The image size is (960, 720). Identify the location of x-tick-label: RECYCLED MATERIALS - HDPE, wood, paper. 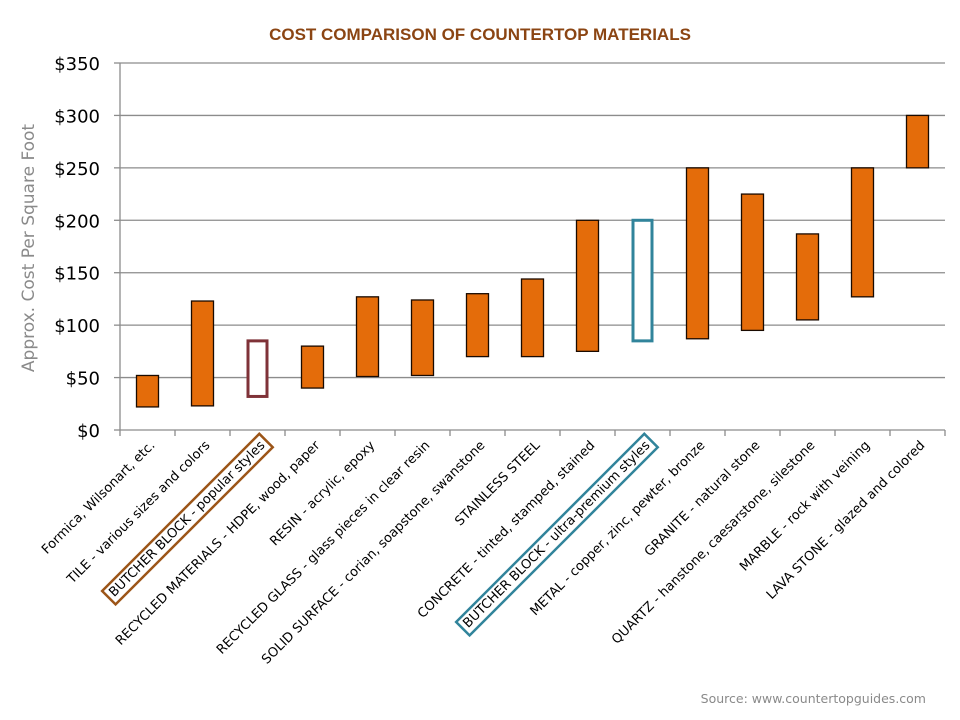
(218, 543).